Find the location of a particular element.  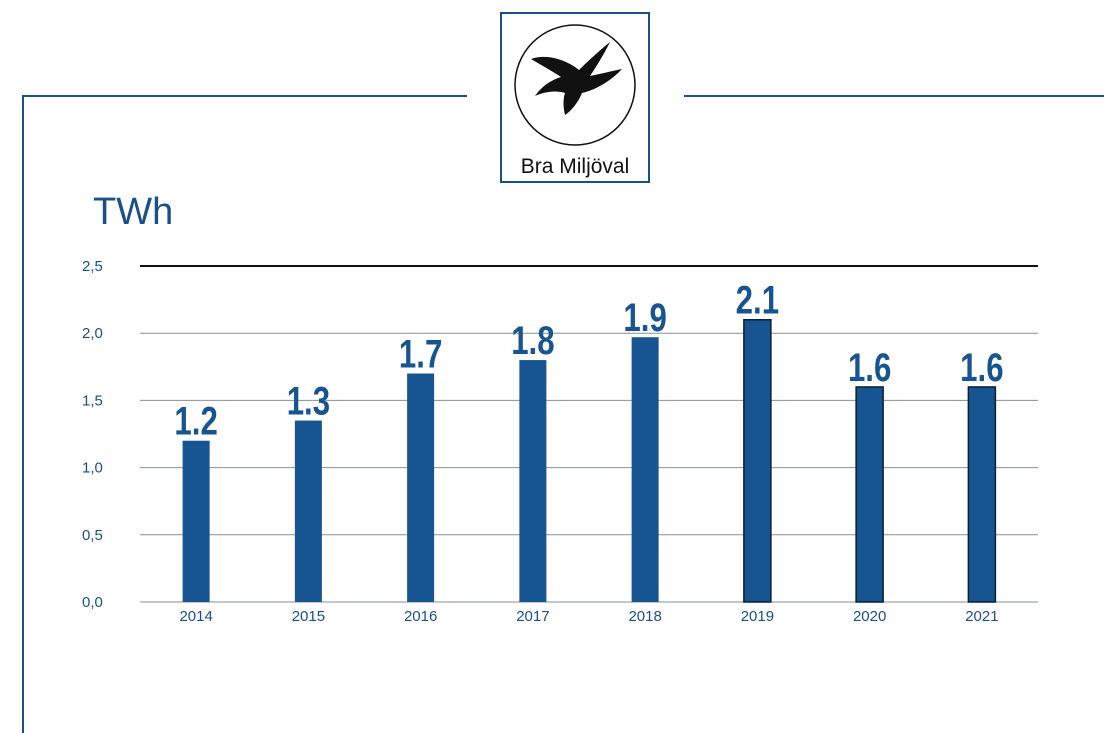

bar-2014 is located at coordinates (196, 521).